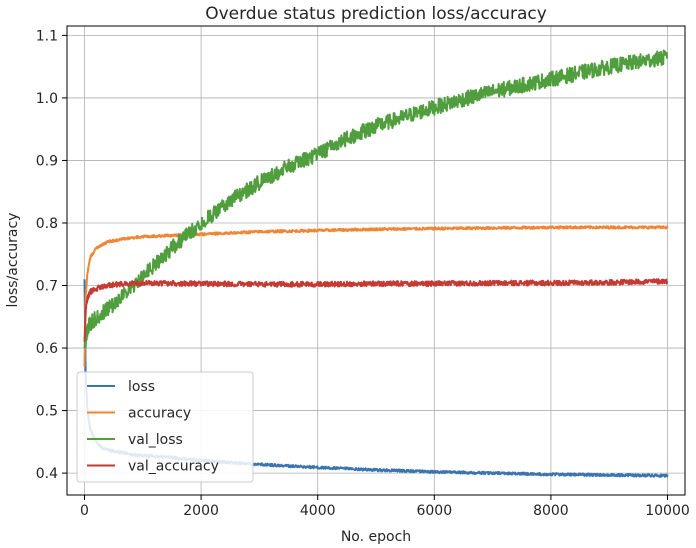  What do you see at coordinates (551, 511) in the screenshot?
I see `x-tick-label: 8000` at bounding box center [551, 511].